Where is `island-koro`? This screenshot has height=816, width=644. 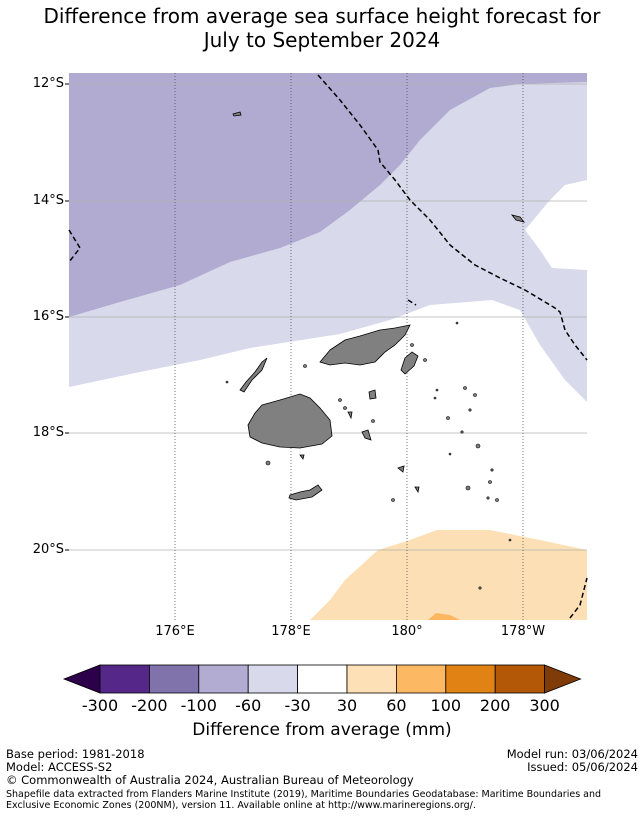 island-koro is located at coordinates (372, 394).